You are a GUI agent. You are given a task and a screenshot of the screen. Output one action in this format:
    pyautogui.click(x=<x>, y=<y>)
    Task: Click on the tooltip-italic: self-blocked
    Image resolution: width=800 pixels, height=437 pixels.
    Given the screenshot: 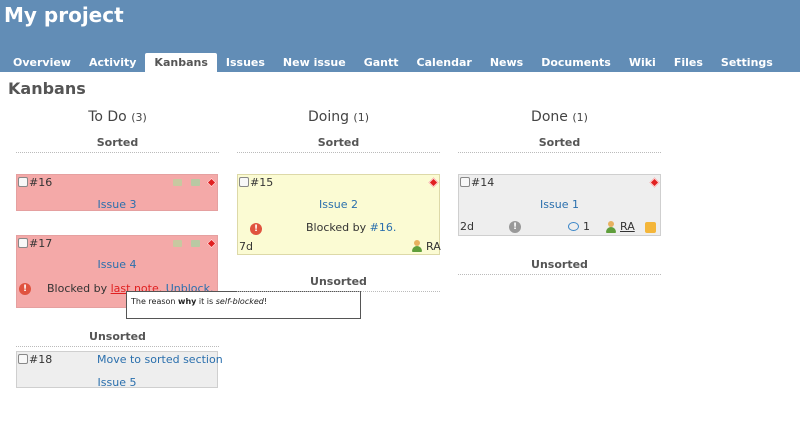 What is the action you would take?
    pyautogui.click(x=239, y=301)
    